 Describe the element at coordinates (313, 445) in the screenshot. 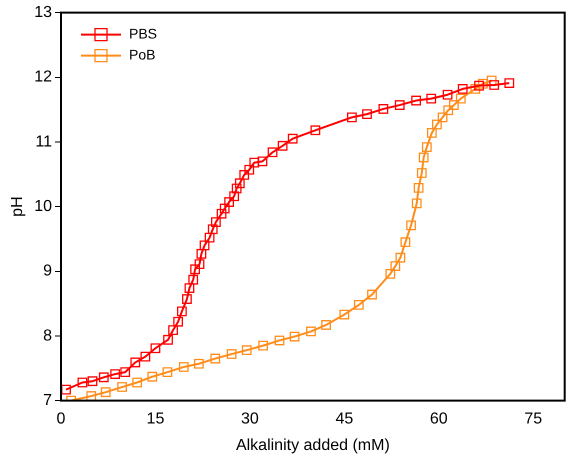

I see `x-axis-title: Alkalinity added (mM)` at that location.